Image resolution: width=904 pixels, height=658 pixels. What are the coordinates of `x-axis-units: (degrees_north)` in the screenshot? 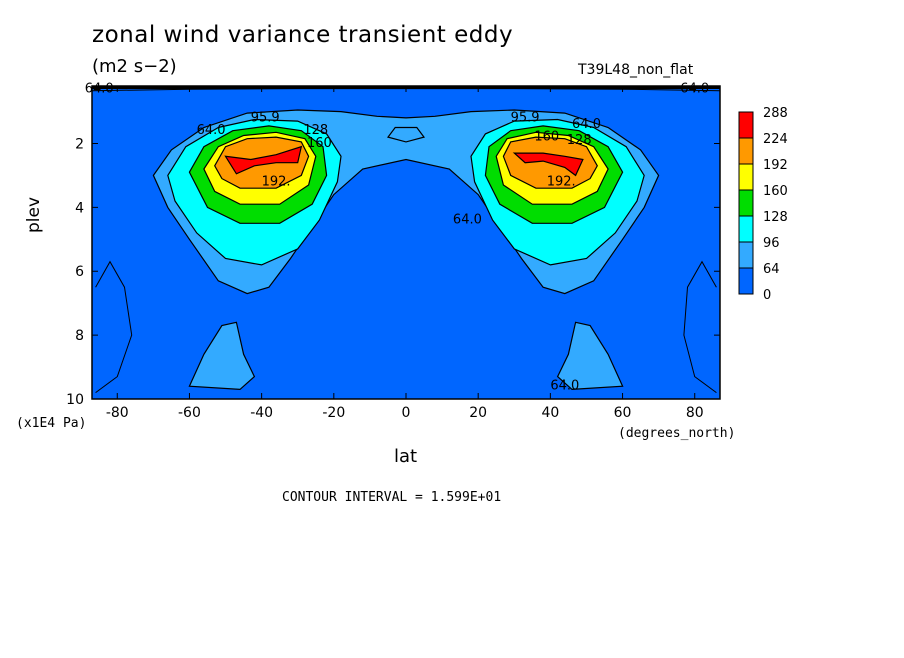 It's located at (677, 433).